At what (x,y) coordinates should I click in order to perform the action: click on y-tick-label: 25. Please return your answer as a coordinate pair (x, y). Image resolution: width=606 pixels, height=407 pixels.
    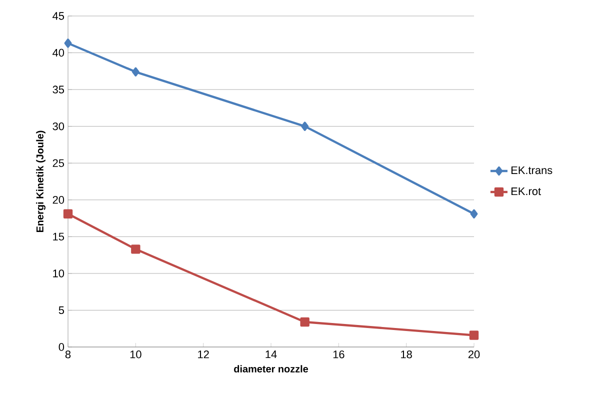
    Looking at the image, I should click on (58, 163).